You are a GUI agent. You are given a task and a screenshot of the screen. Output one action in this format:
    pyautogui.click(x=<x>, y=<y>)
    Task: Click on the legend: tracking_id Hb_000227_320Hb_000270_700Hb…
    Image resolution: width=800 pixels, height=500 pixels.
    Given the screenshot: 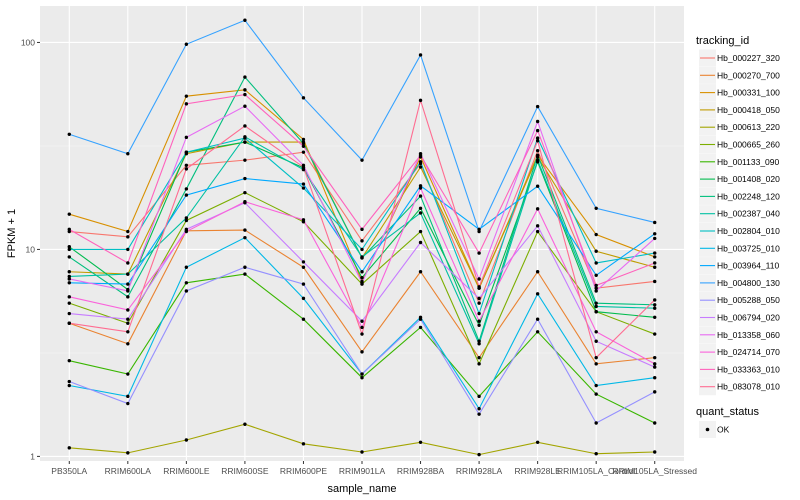 What is the action you would take?
    pyautogui.click(x=738, y=236)
    